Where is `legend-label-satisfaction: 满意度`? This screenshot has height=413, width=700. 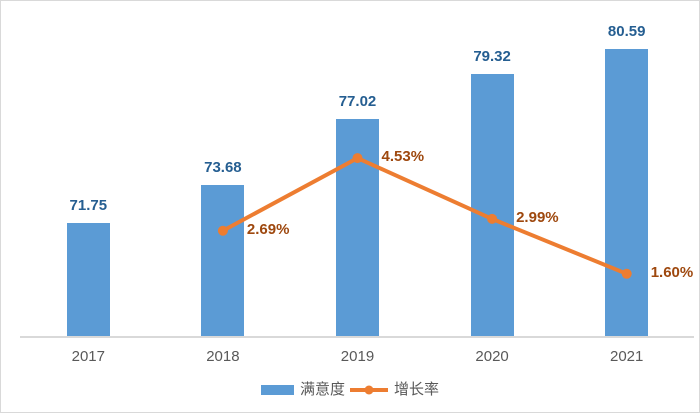
legend-label-satisfaction: 满意度 is located at coordinates (322, 389).